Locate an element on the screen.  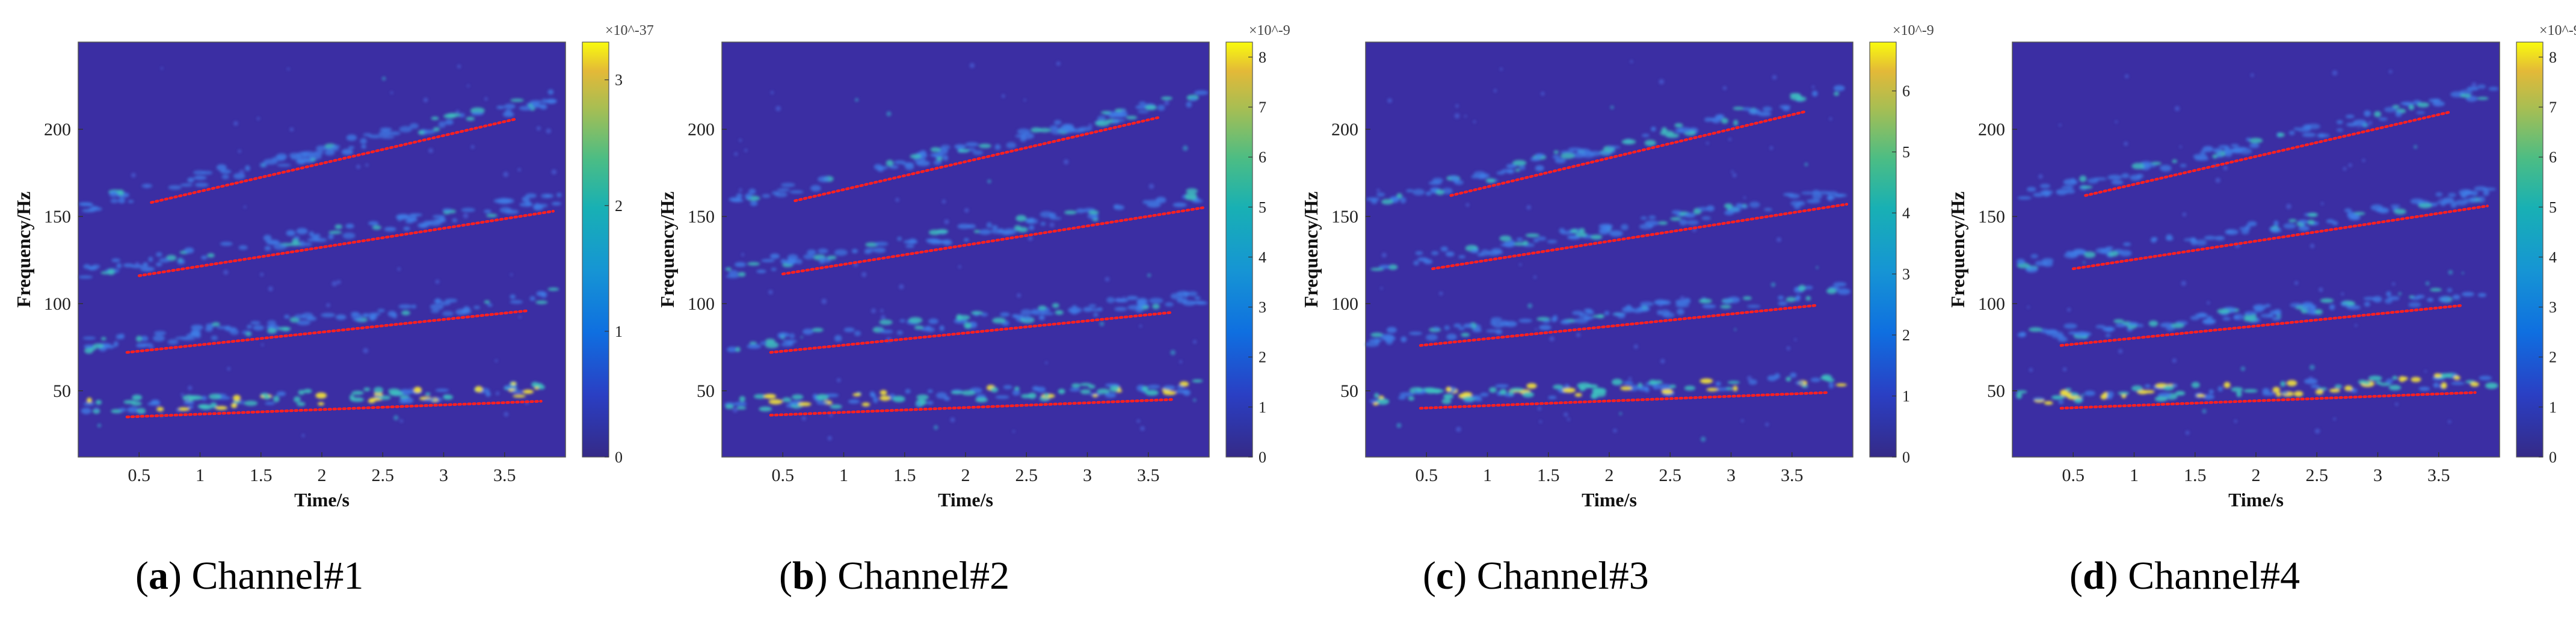
y-tick-label: 50 is located at coordinates (1996, 391).